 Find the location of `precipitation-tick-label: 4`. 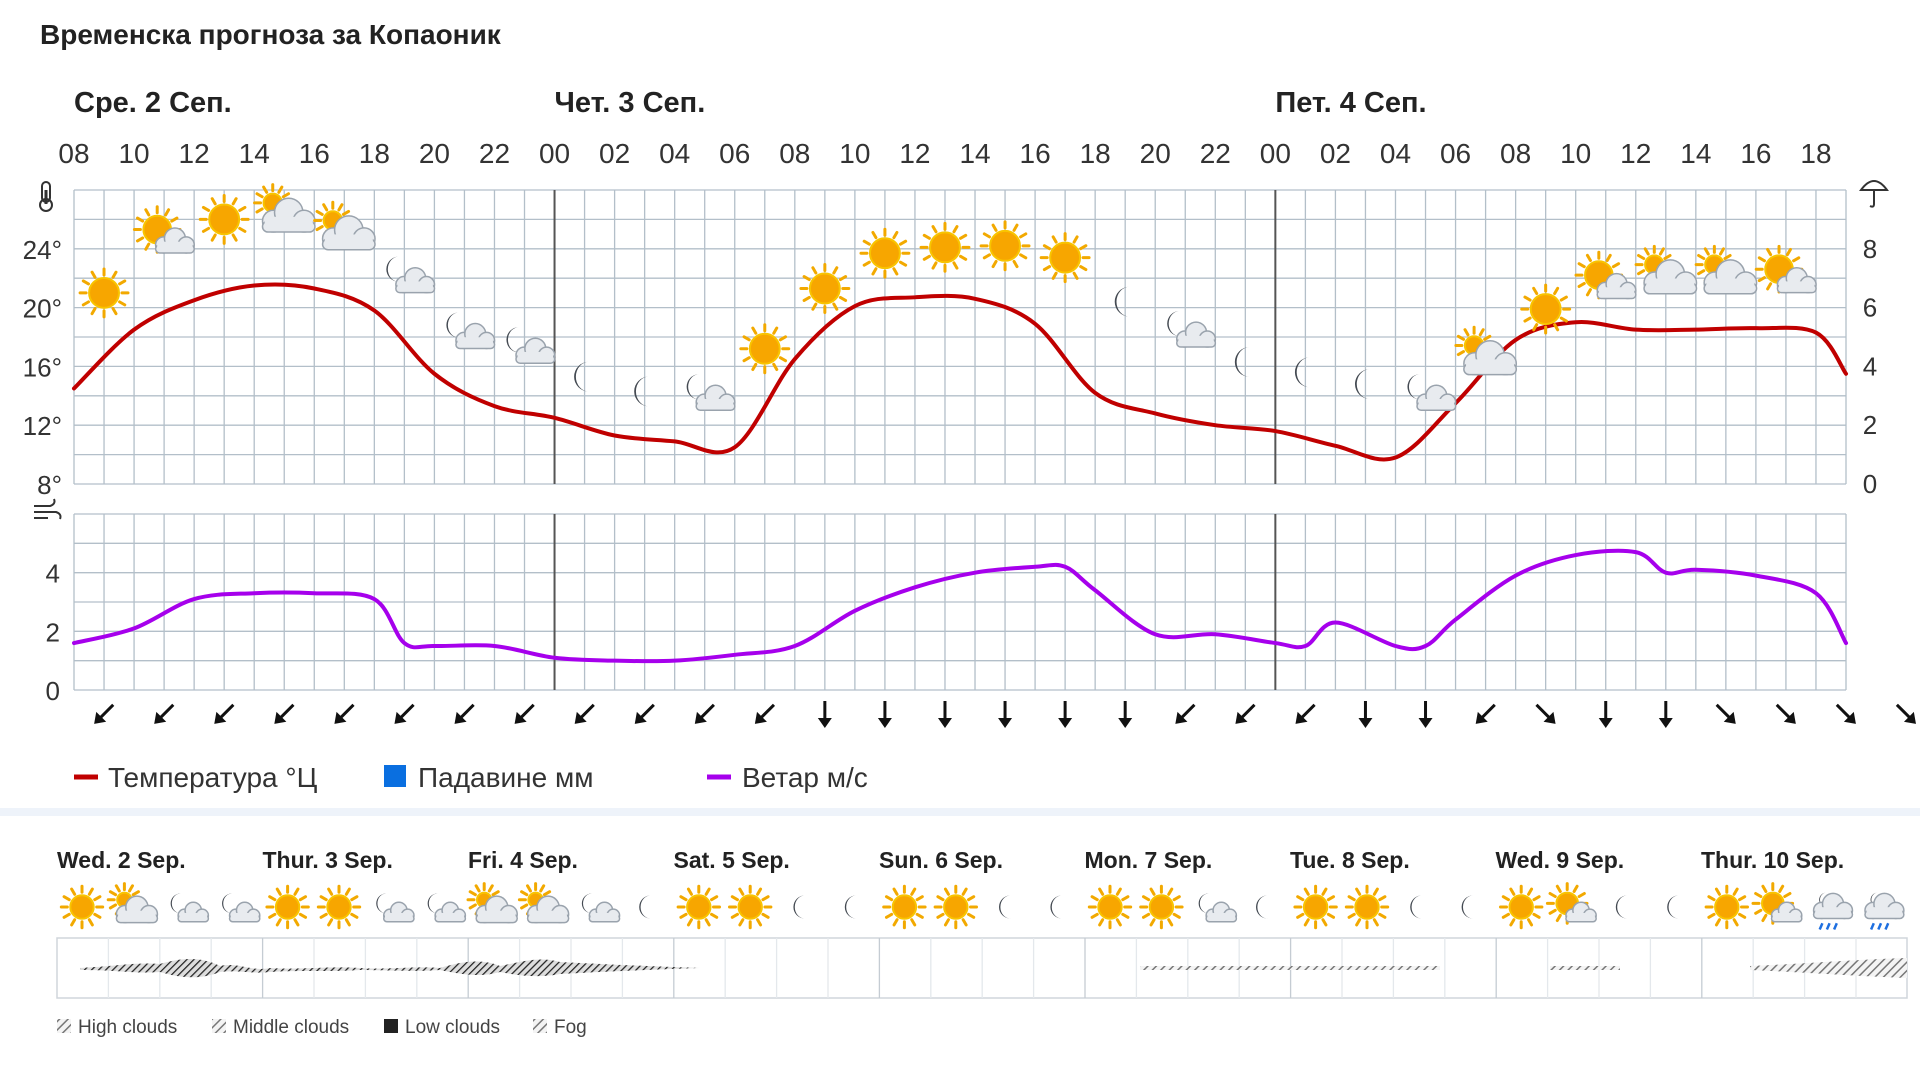

precipitation-tick-label: 4 is located at coordinates (1870, 366).